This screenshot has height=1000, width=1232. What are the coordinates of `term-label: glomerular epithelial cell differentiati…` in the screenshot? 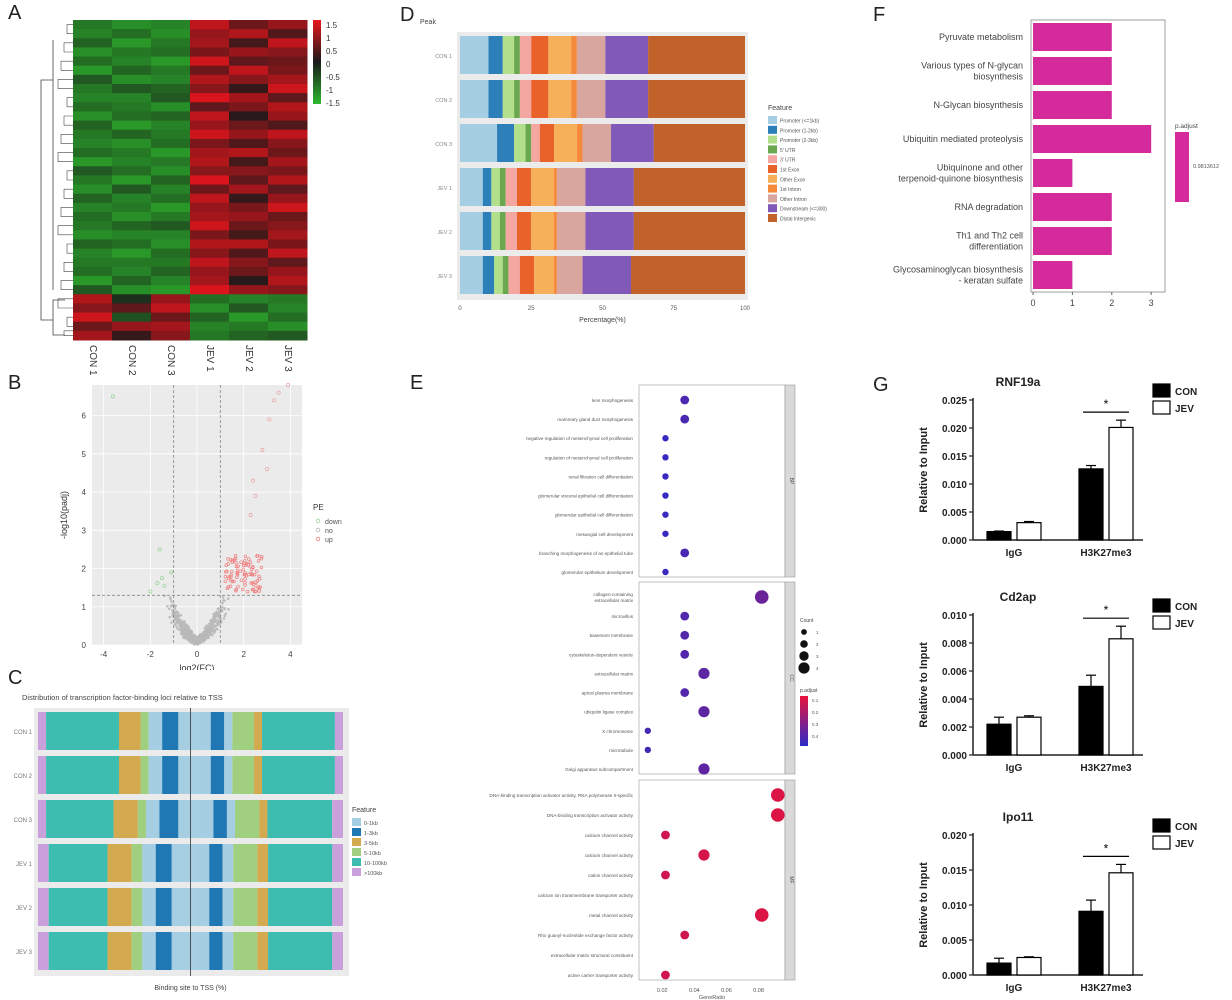 It's located at (594, 515).